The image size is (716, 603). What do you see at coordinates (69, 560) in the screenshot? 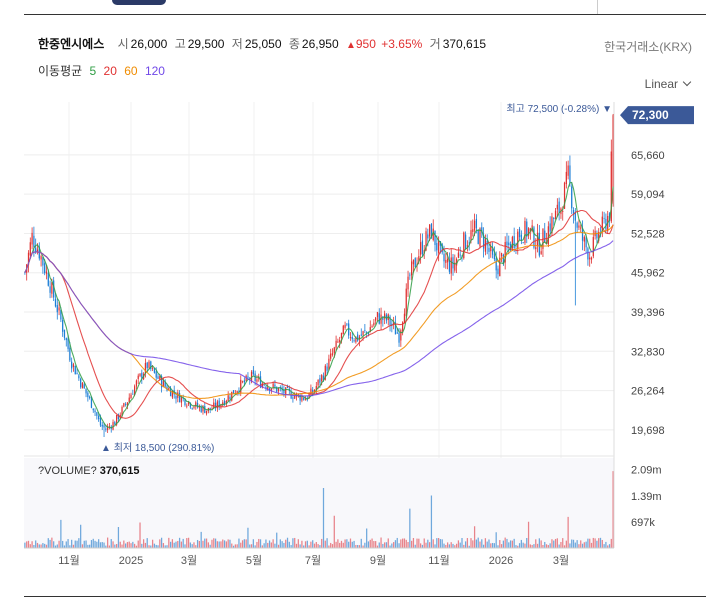
I see `x-tick-label: 11월` at bounding box center [69, 560].